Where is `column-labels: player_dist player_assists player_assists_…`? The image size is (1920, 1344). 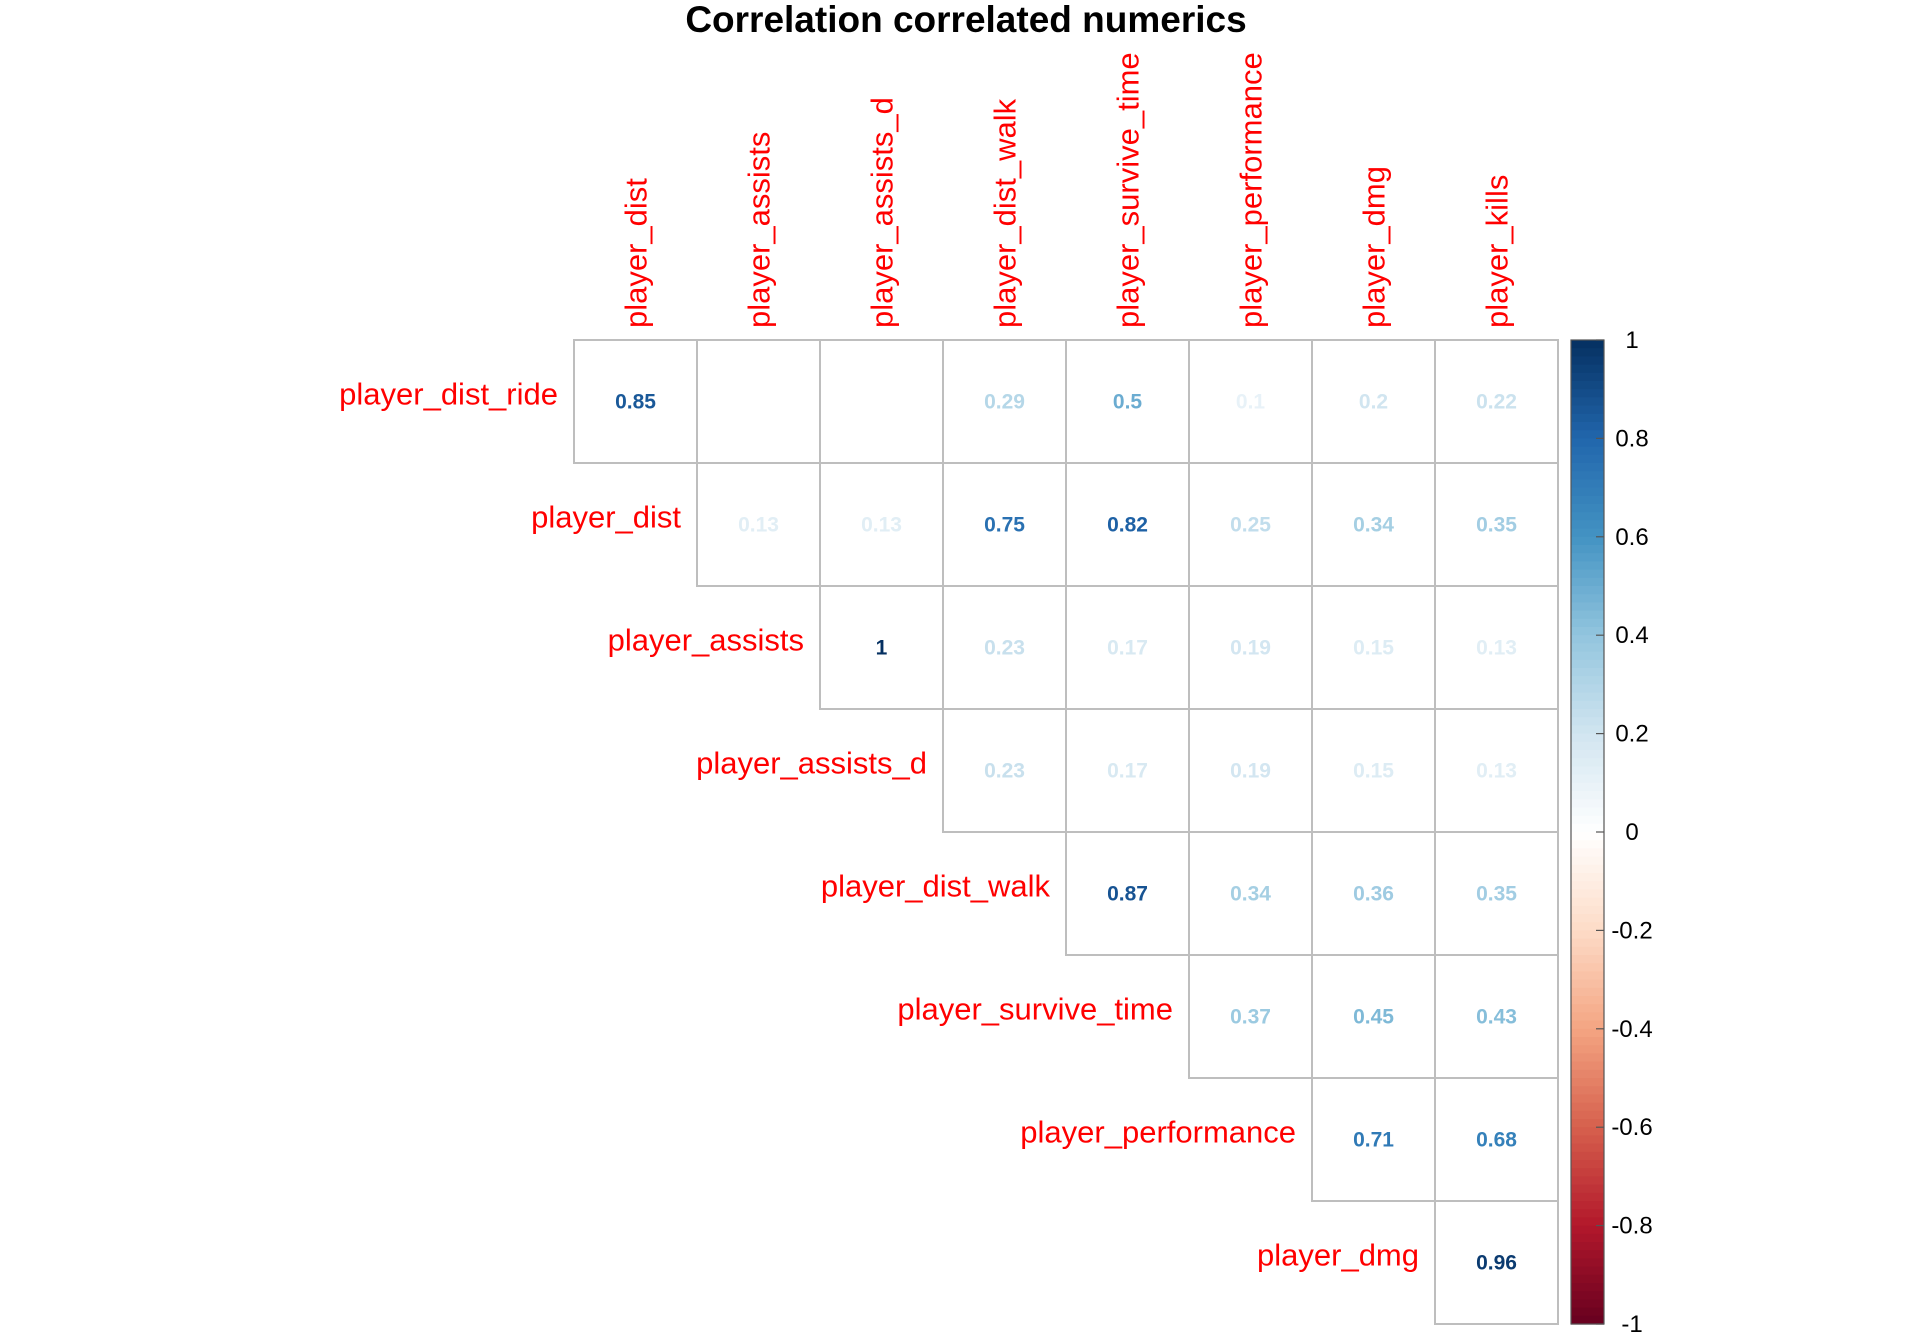 column-labels: player_dist player_assists player_assists_… is located at coordinates (1067, 190).